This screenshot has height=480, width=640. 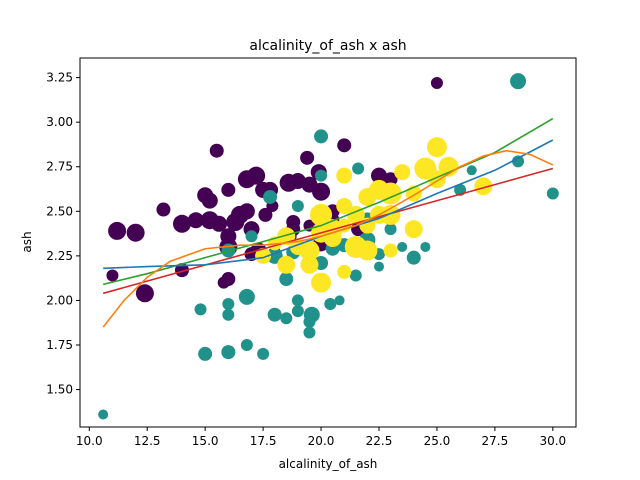 What do you see at coordinates (321, 441) in the screenshot?
I see `x-tick-label: 20.0` at bounding box center [321, 441].